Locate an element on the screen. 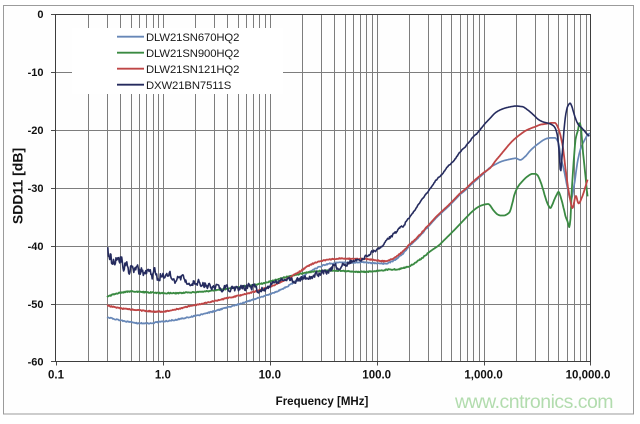 This screenshot has height=424, width=640. svg-text: -40 is located at coordinates (36, 247).